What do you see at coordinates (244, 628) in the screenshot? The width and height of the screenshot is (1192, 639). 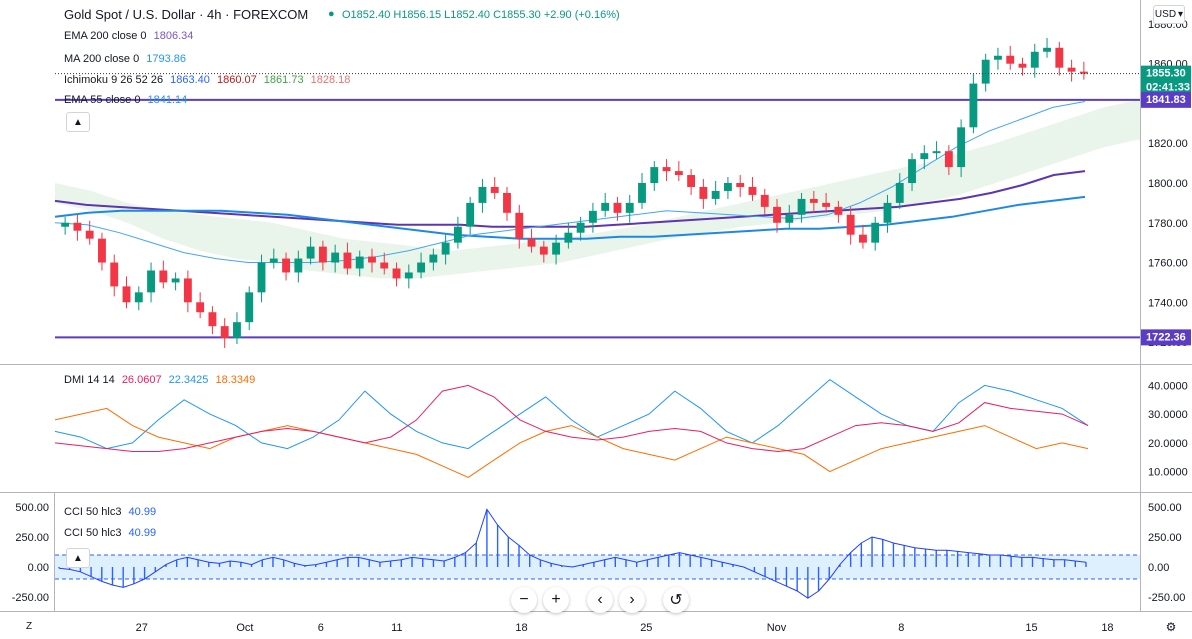 I see `time-tick-label: Oct` at bounding box center [244, 628].